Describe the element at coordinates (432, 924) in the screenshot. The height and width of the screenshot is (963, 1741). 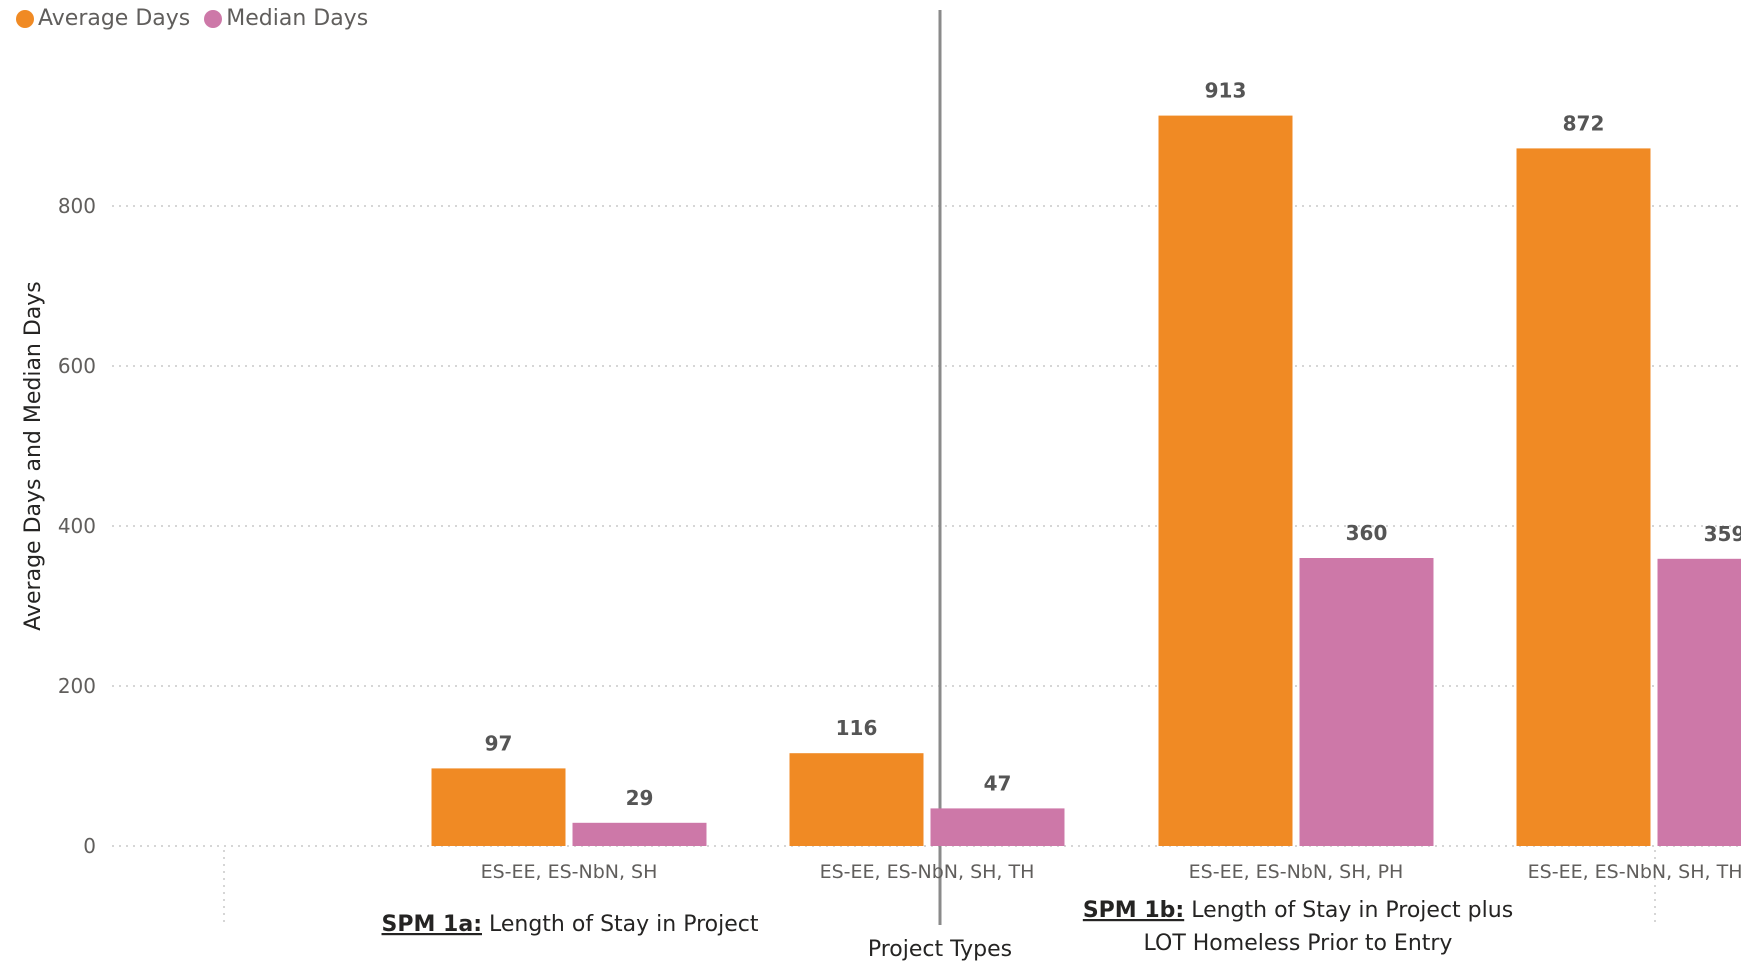
I see `group-code-1: SPM 1a:` at that location.